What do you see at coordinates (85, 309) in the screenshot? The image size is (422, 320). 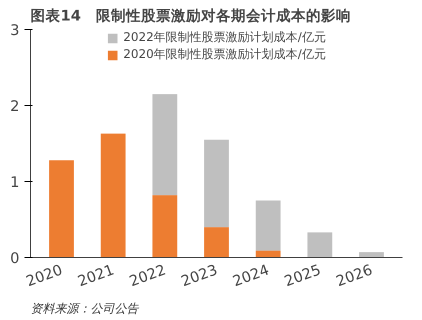 I see `text: 资料来源：公司公告` at bounding box center [85, 309].